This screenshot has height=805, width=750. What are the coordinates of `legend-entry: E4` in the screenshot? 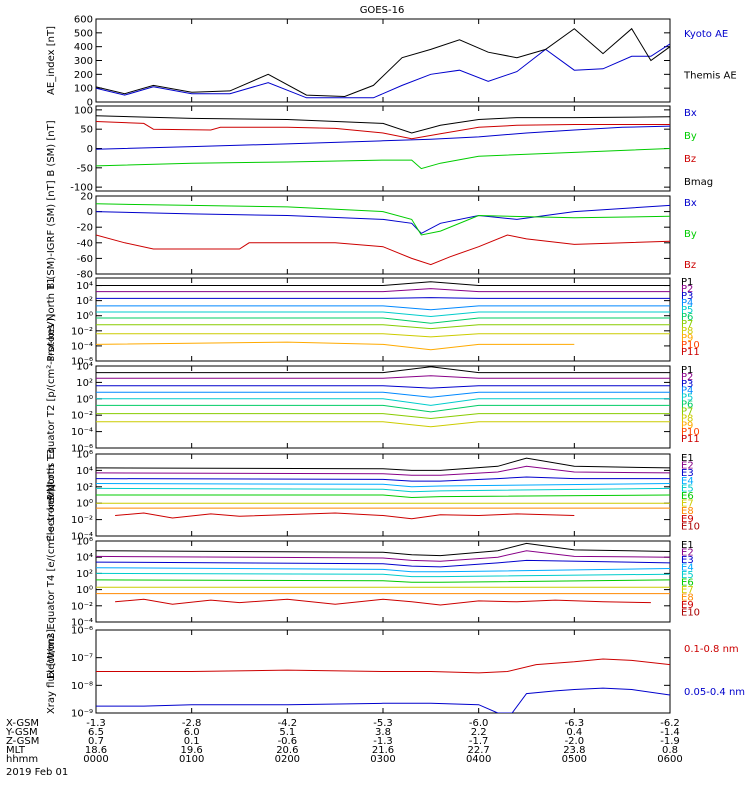 It's located at (687, 481).